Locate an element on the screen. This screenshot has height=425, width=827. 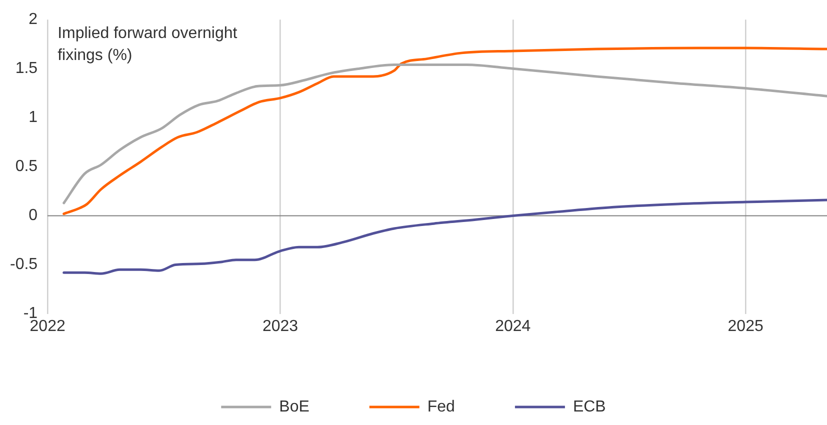
x-tick-label: 2022 is located at coordinates (48, 326).